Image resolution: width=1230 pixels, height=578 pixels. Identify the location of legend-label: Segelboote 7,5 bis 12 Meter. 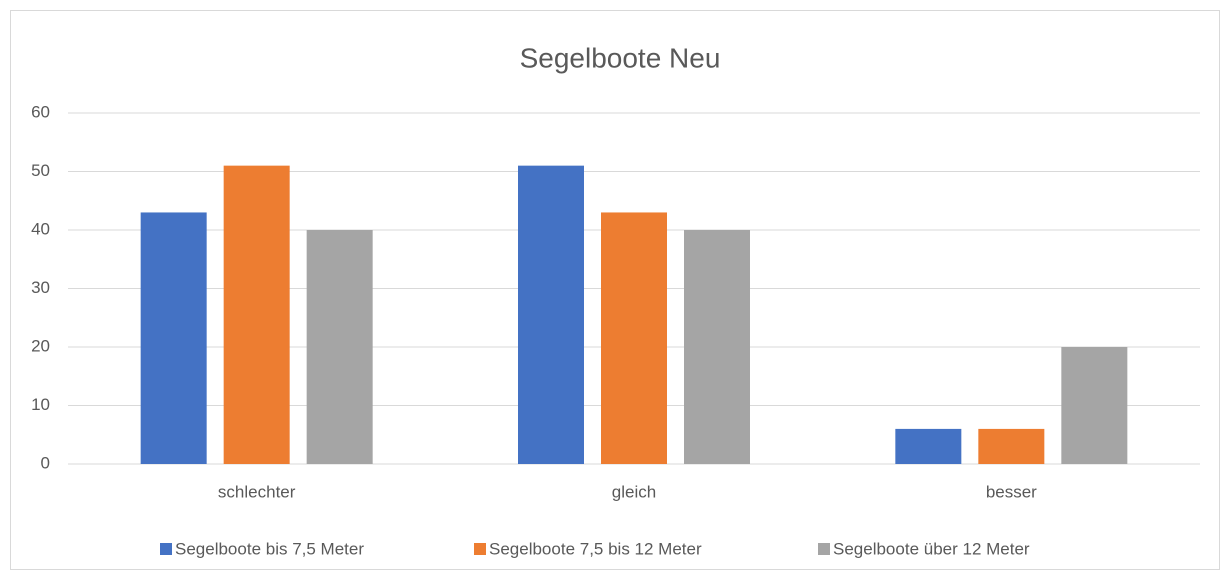
(595, 548).